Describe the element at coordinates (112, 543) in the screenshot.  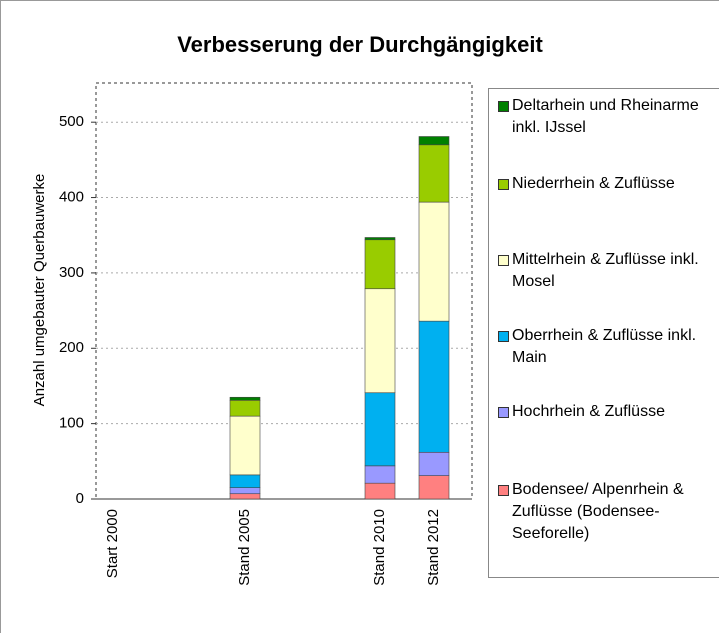
I see `x-tick-label: Start 2000` at that location.